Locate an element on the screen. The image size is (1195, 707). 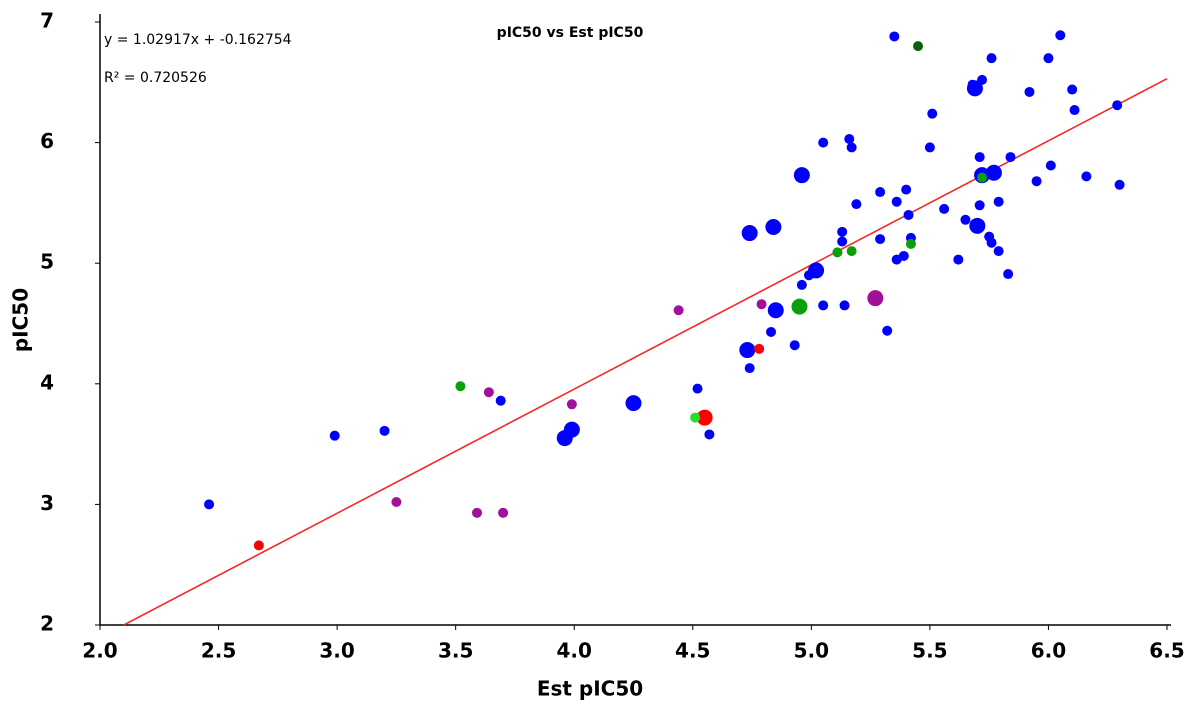
y-tick-label: 4 is located at coordinates (47, 382).